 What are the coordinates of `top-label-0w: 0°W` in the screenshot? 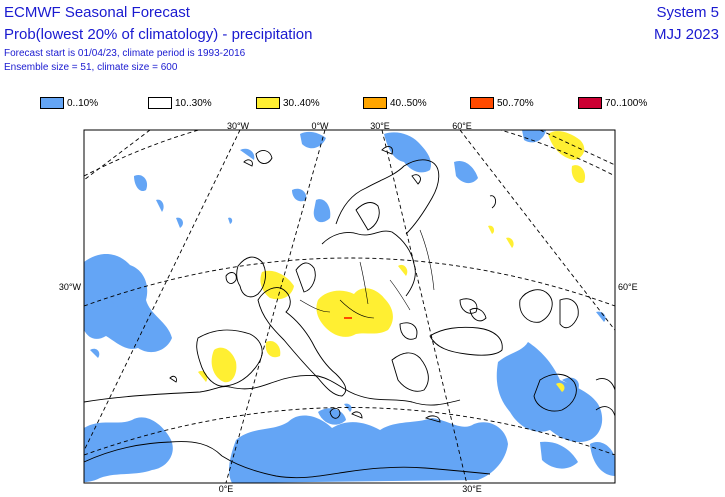 It's located at (320, 126).